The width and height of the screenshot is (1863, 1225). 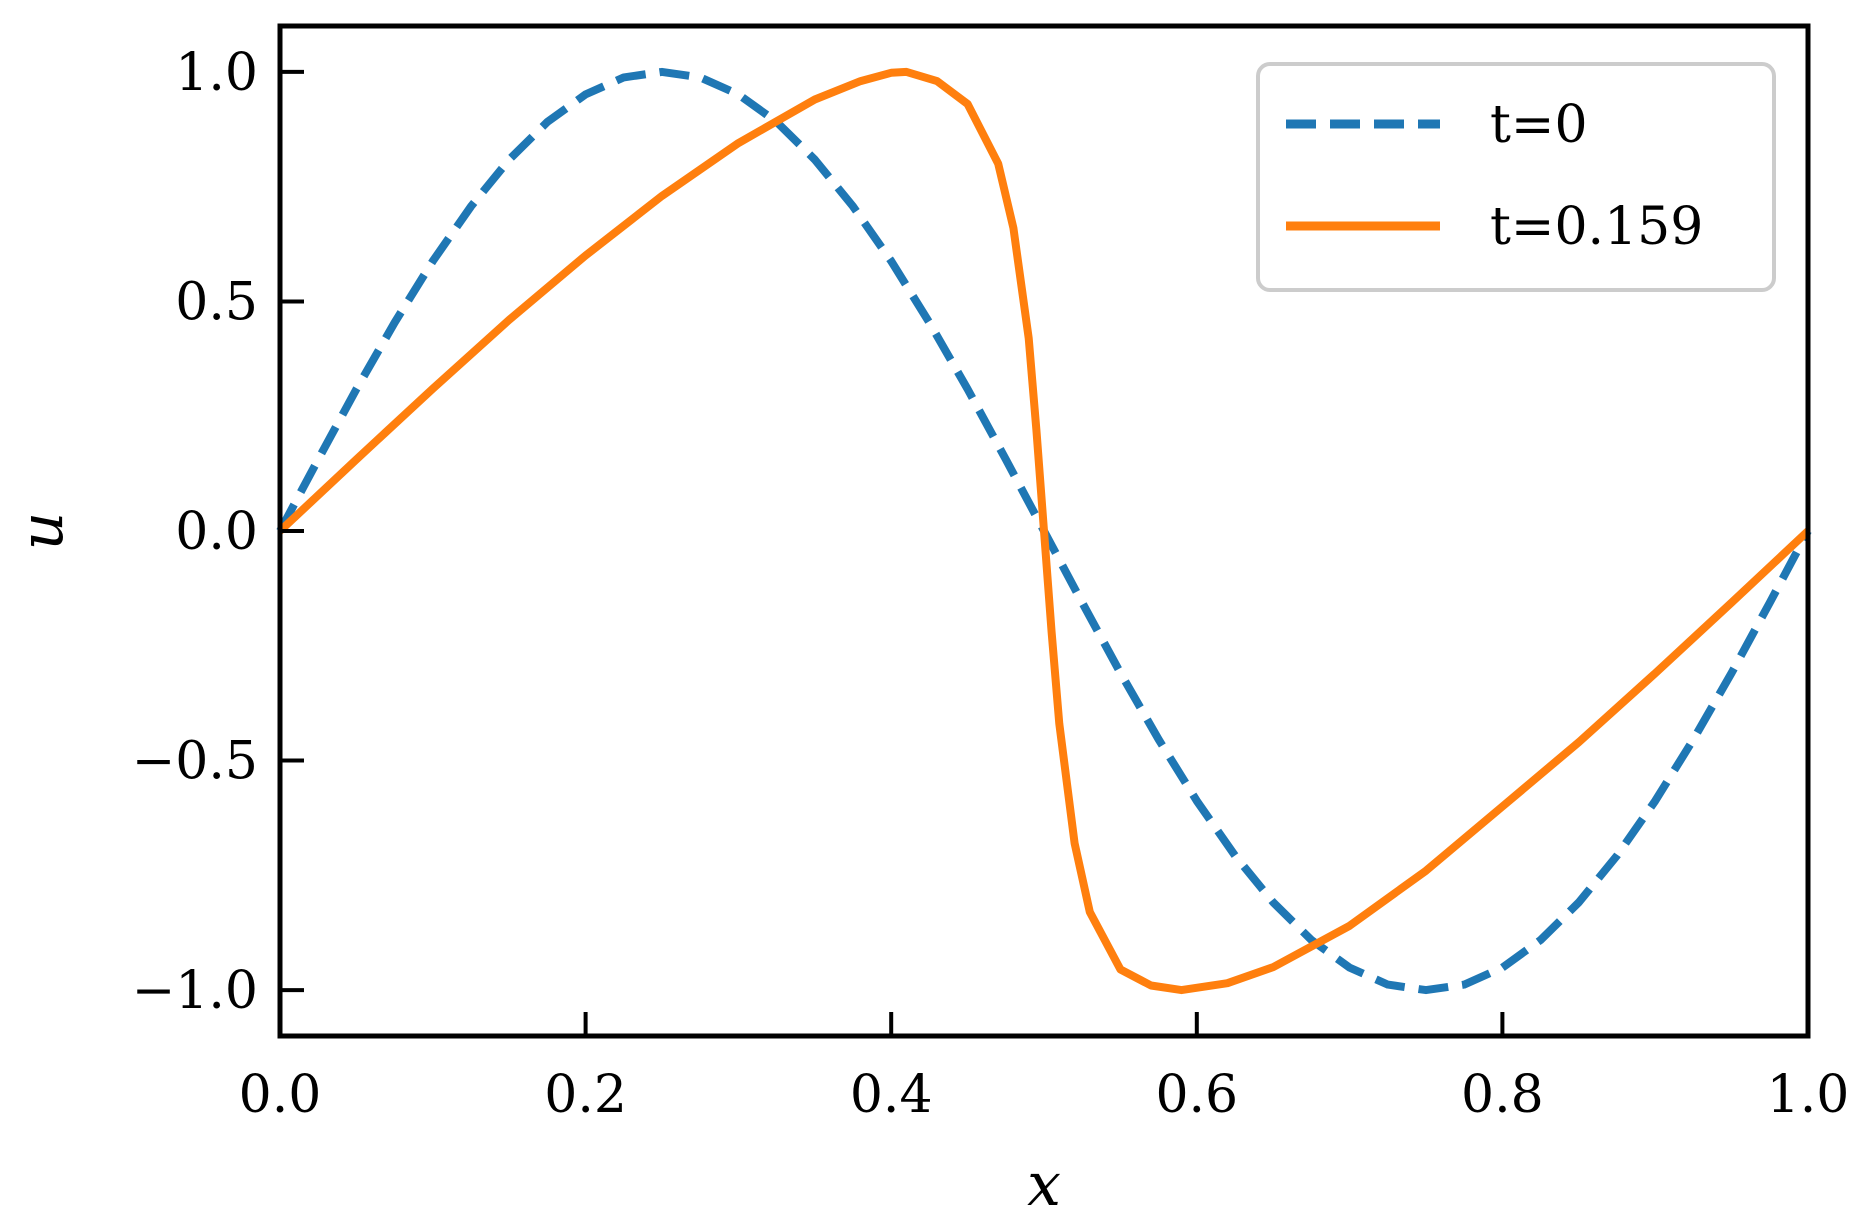 What do you see at coordinates (1196, 1095) in the screenshot?
I see `x-tick-label: 0.6` at bounding box center [1196, 1095].